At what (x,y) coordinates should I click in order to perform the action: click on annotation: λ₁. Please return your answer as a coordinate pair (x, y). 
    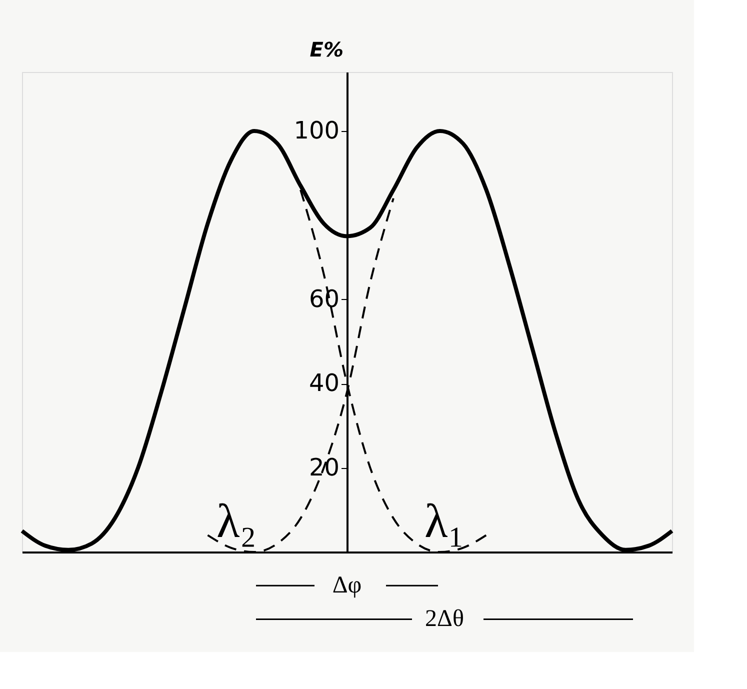
    Looking at the image, I should click on (444, 521).